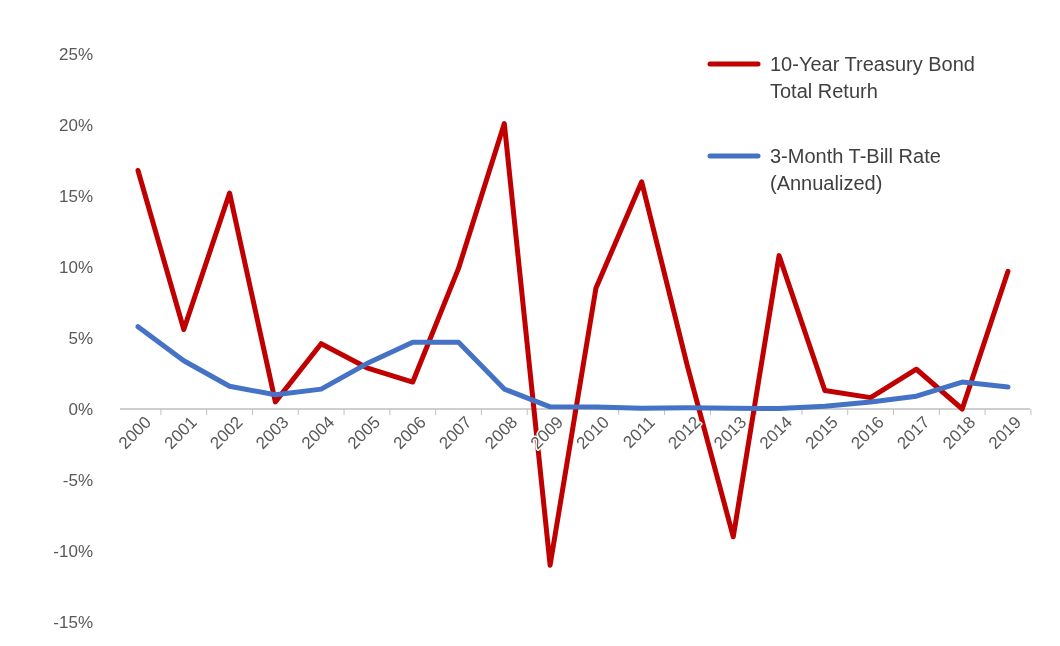  I want to click on y-tick-label: 0%, so click(80, 409).